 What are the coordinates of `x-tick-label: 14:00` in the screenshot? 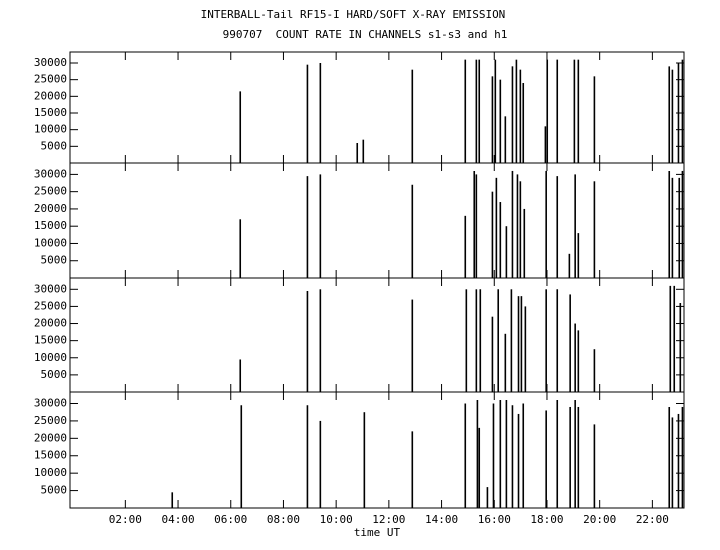 It's located at (441, 519).